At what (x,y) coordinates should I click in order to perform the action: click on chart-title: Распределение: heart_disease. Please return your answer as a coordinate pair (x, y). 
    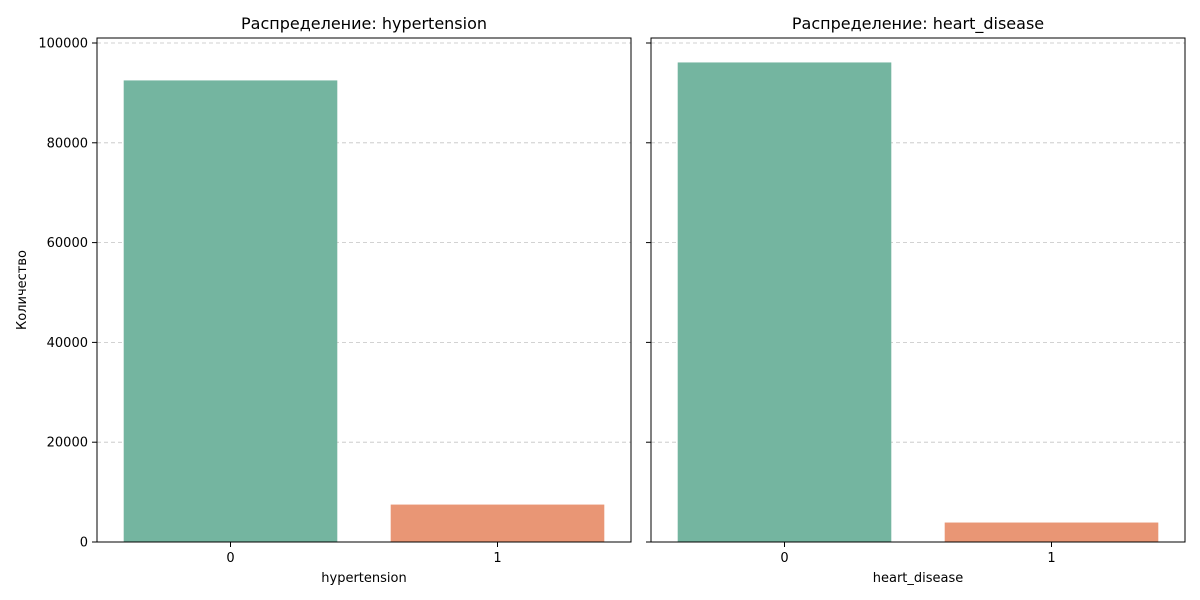
    Looking at the image, I should click on (918, 24).